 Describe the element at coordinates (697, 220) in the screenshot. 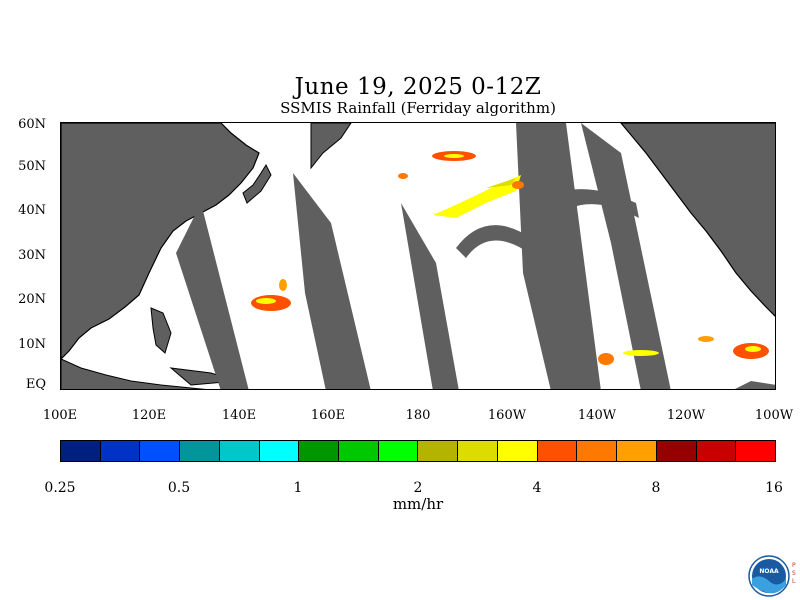

I see `north-america-landmass` at that location.